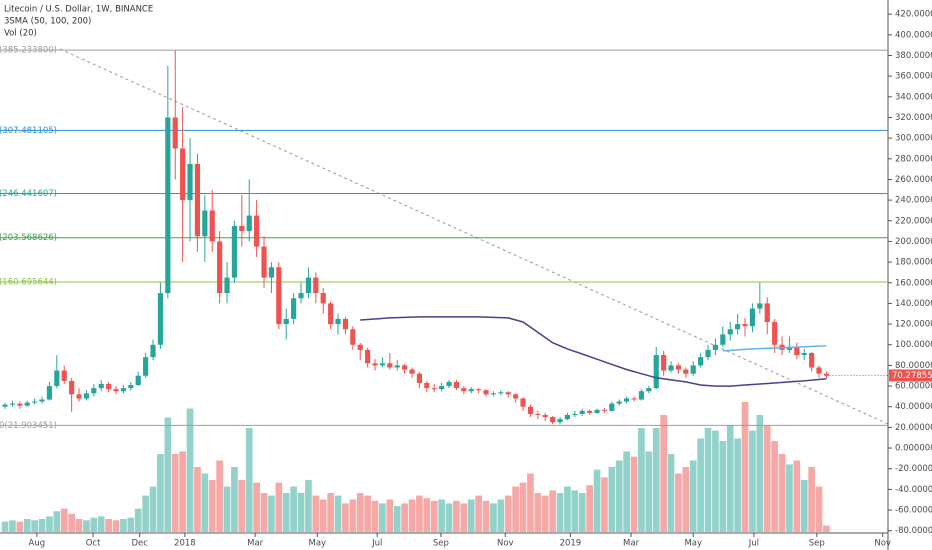 The height and width of the screenshot is (550, 932). I want to click on y-tick-label: 380.000000, so click(913, 56).